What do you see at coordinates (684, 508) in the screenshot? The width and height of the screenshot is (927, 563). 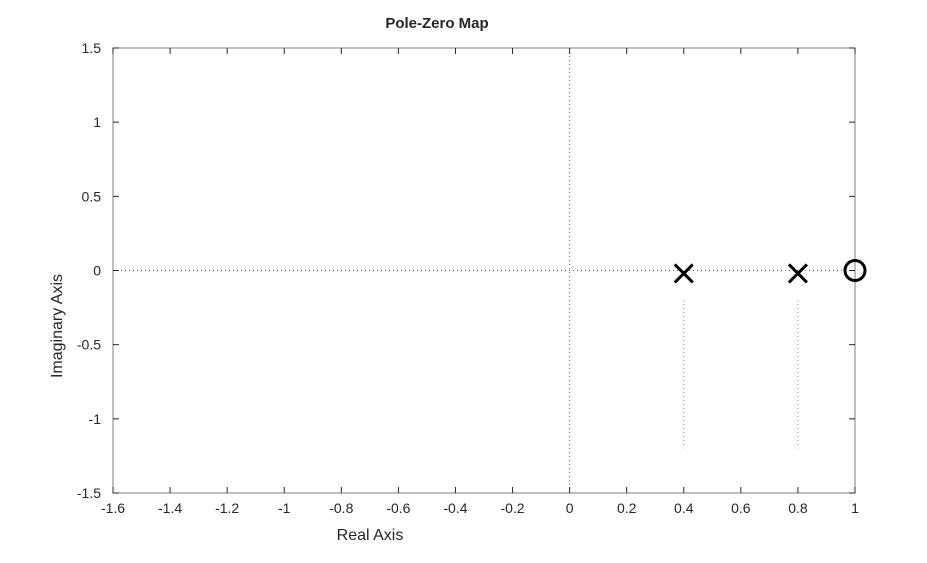 I see `x-tick-label: 0.4` at bounding box center [684, 508].